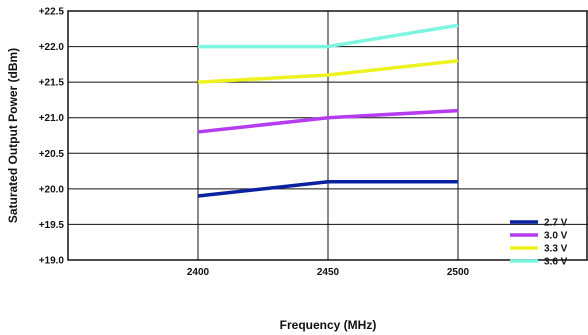  I want to click on y-tick-label: +22.5, so click(52, 12).